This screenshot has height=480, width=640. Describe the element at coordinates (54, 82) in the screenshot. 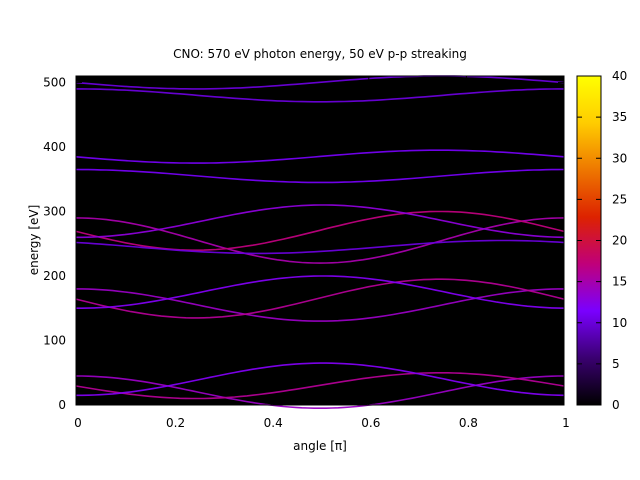

I see `y-tick-label: 500` at that location.